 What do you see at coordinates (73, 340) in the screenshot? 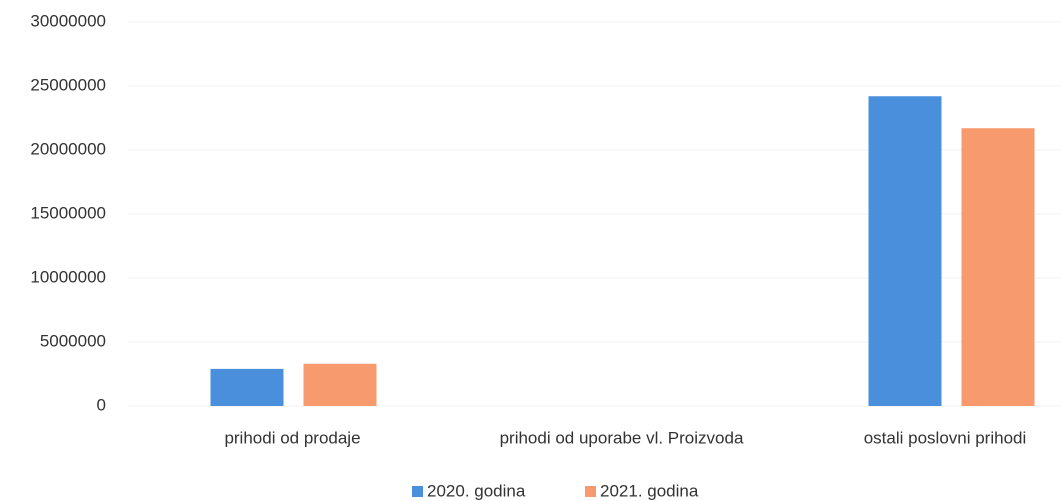
I see `y-tick-label: 5000000` at bounding box center [73, 340].